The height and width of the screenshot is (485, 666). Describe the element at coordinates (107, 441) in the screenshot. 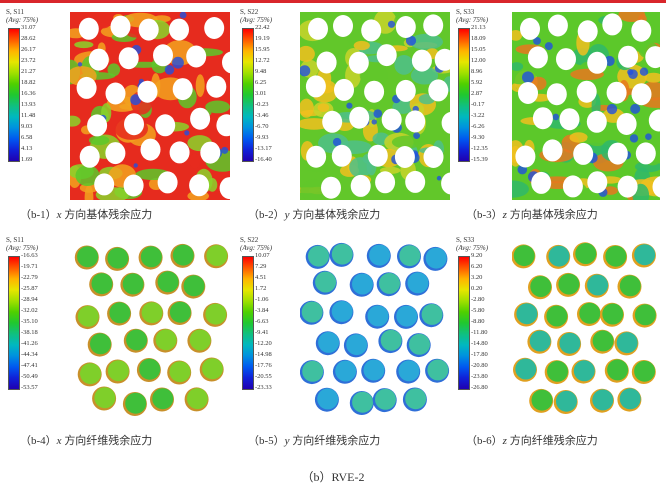

I see `caption-text: 方向纤维残余应力` at that location.